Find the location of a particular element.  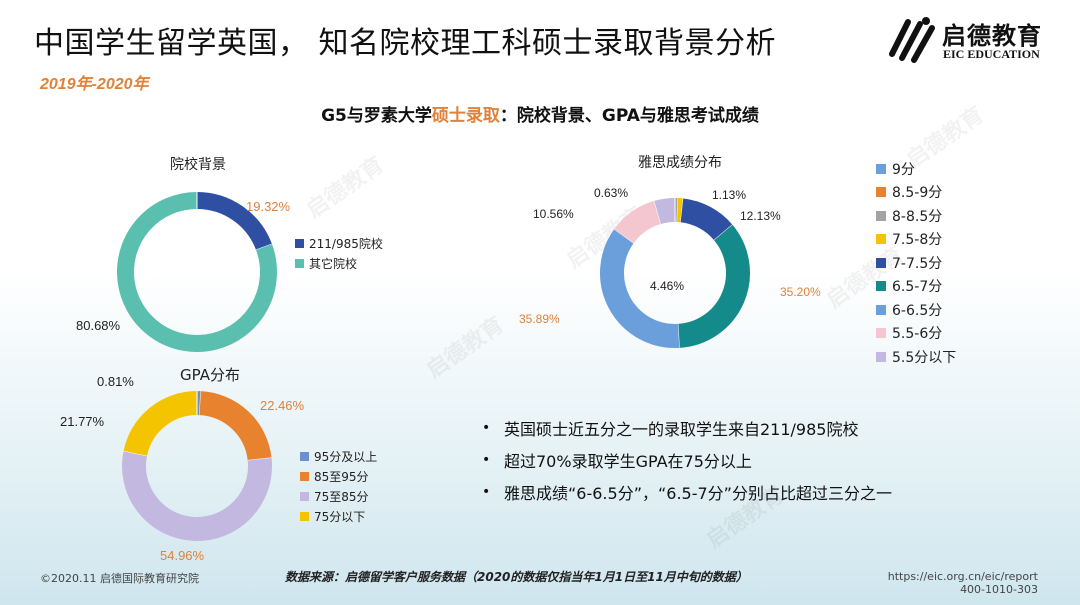

legend-item: 8-8.5分 is located at coordinates (916, 216).